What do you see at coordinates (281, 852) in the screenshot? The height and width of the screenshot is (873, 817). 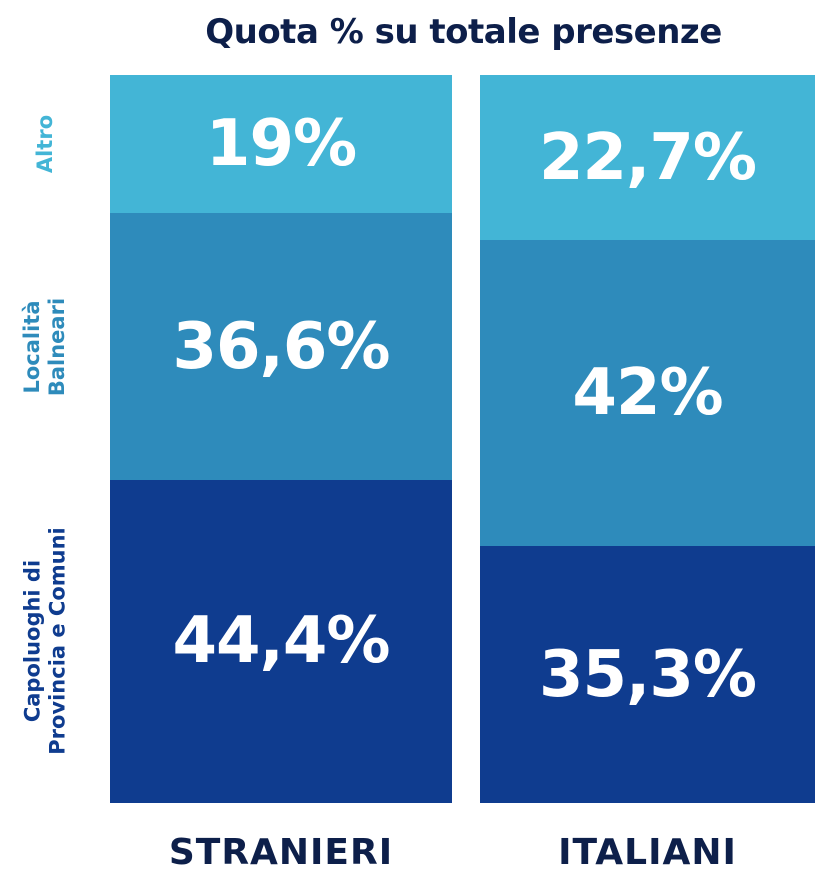 I see `x-tick-label: STRANIERI` at bounding box center [281, 852].